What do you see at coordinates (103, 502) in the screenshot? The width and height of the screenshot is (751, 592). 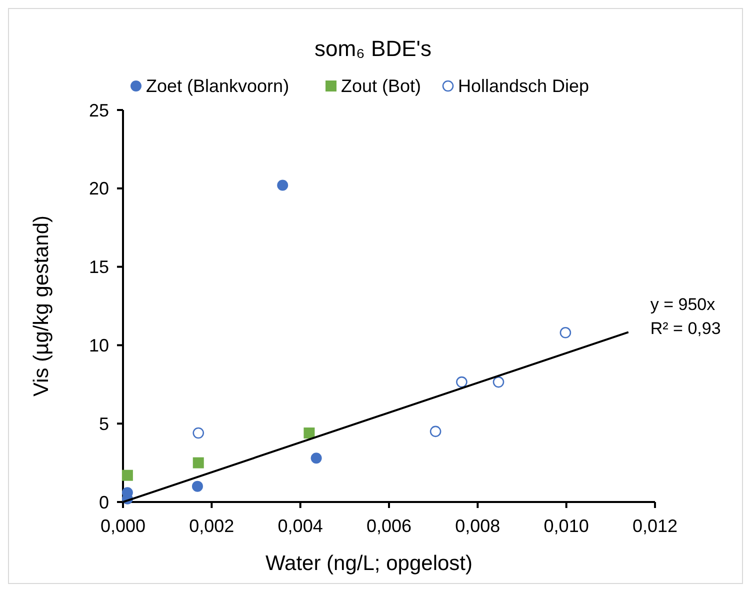 I see `y-tick-label: 0` at bounding box center [103, 502].